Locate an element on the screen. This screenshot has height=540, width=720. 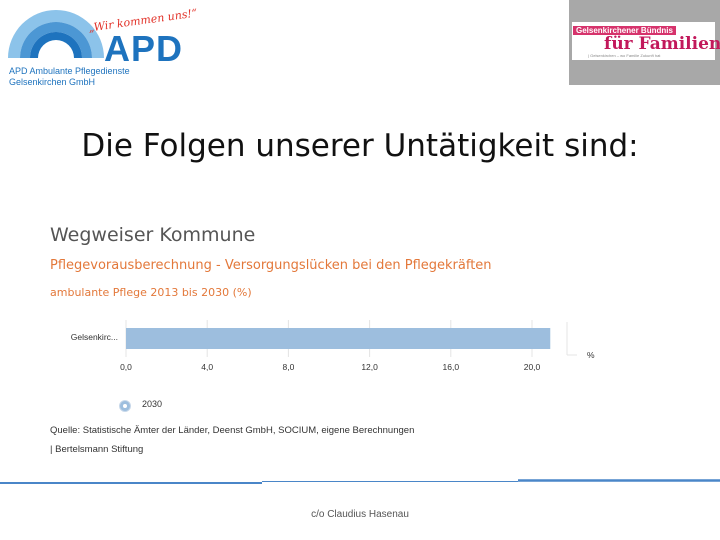
family-alliance-line2: für Familien is located at coordinates (662, 44).